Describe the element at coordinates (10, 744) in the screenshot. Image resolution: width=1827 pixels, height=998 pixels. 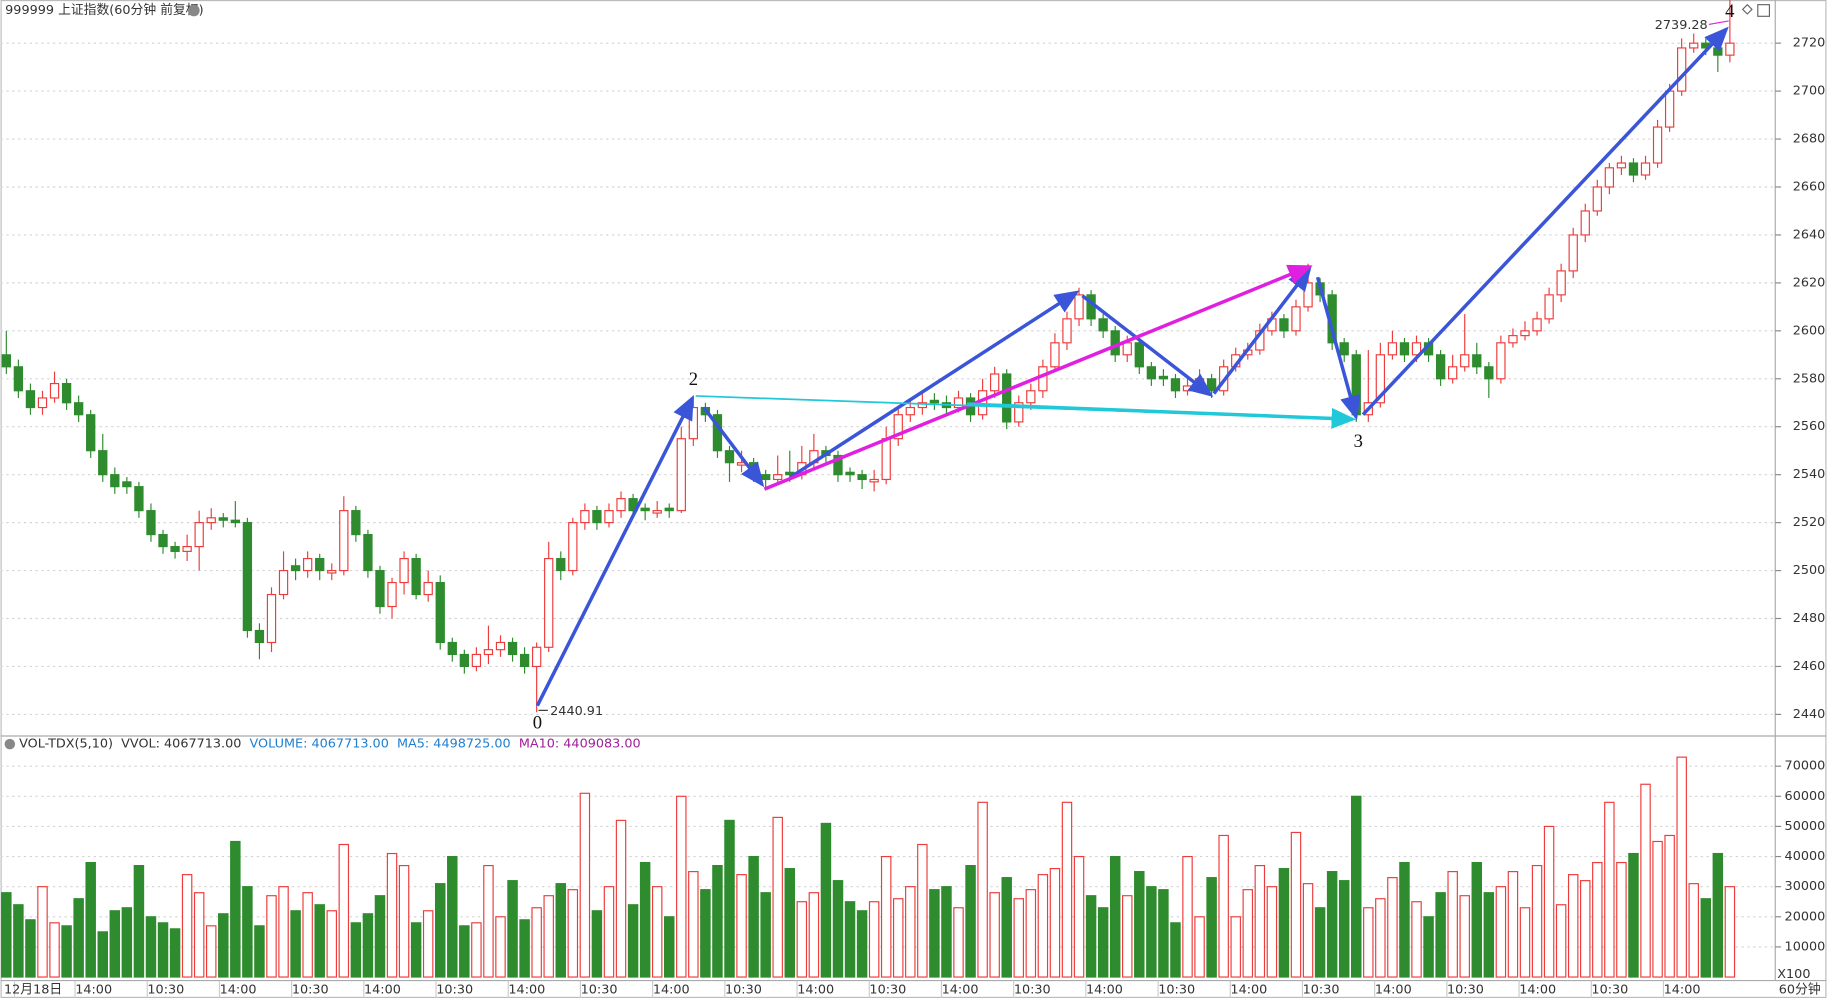
I see `volume-menu` at that location.